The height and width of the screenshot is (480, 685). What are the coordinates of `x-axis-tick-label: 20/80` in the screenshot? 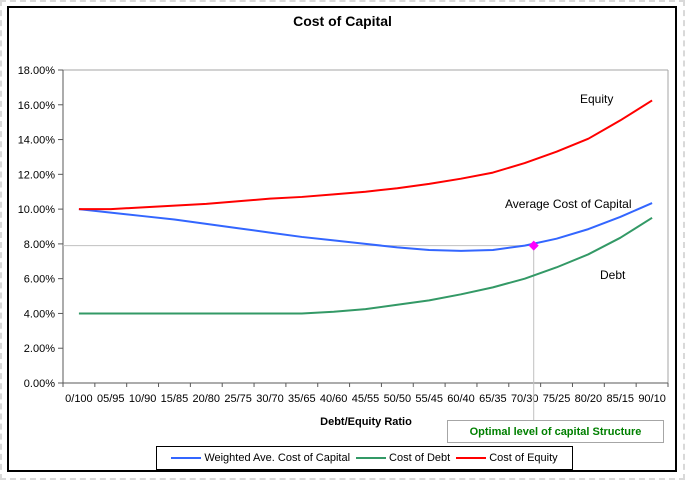 It's located at (207, 399).